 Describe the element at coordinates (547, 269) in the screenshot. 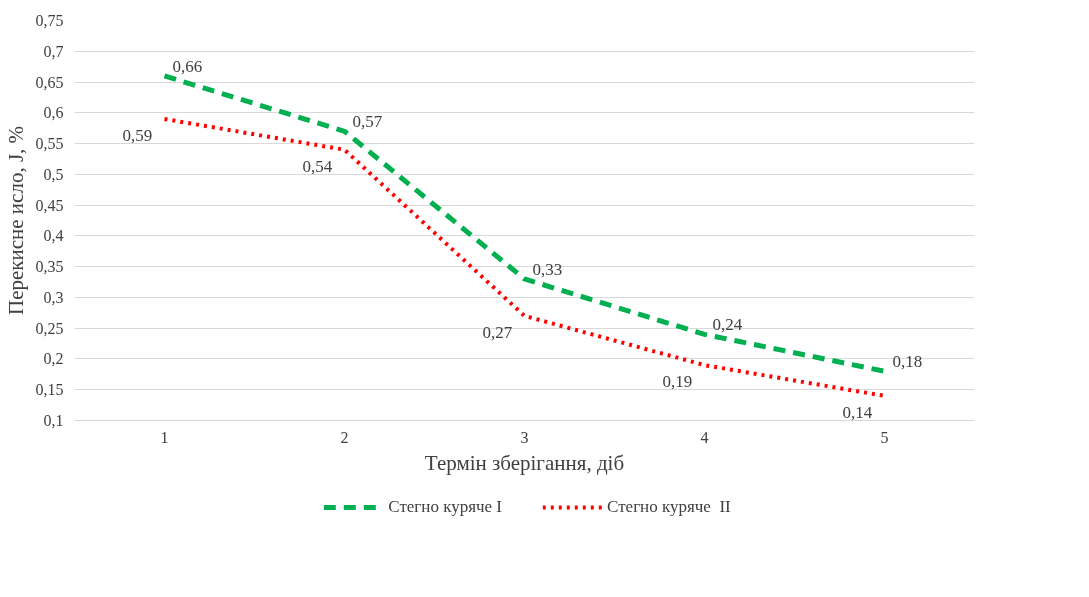

I see `data-label: 0,33` at that location.